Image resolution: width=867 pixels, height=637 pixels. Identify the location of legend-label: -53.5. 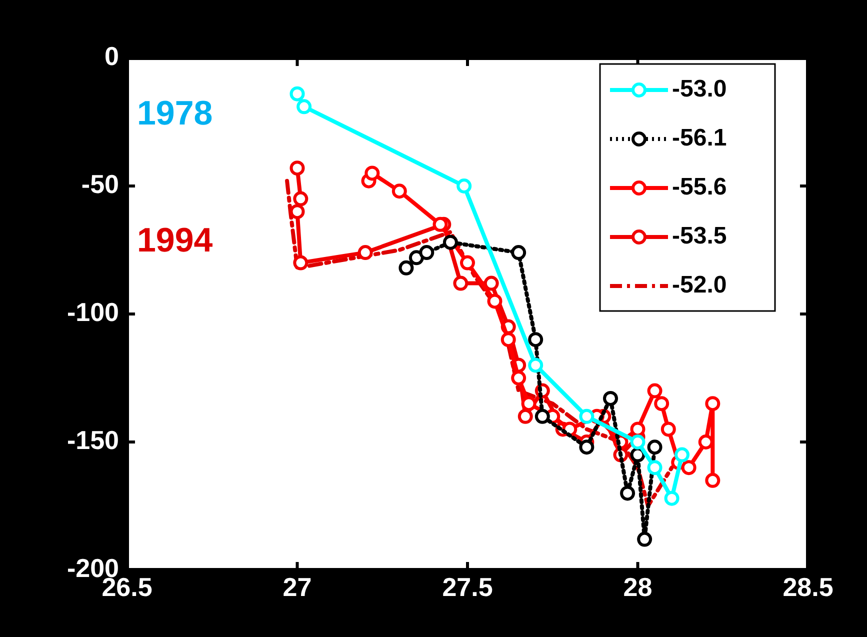
(699, 236).